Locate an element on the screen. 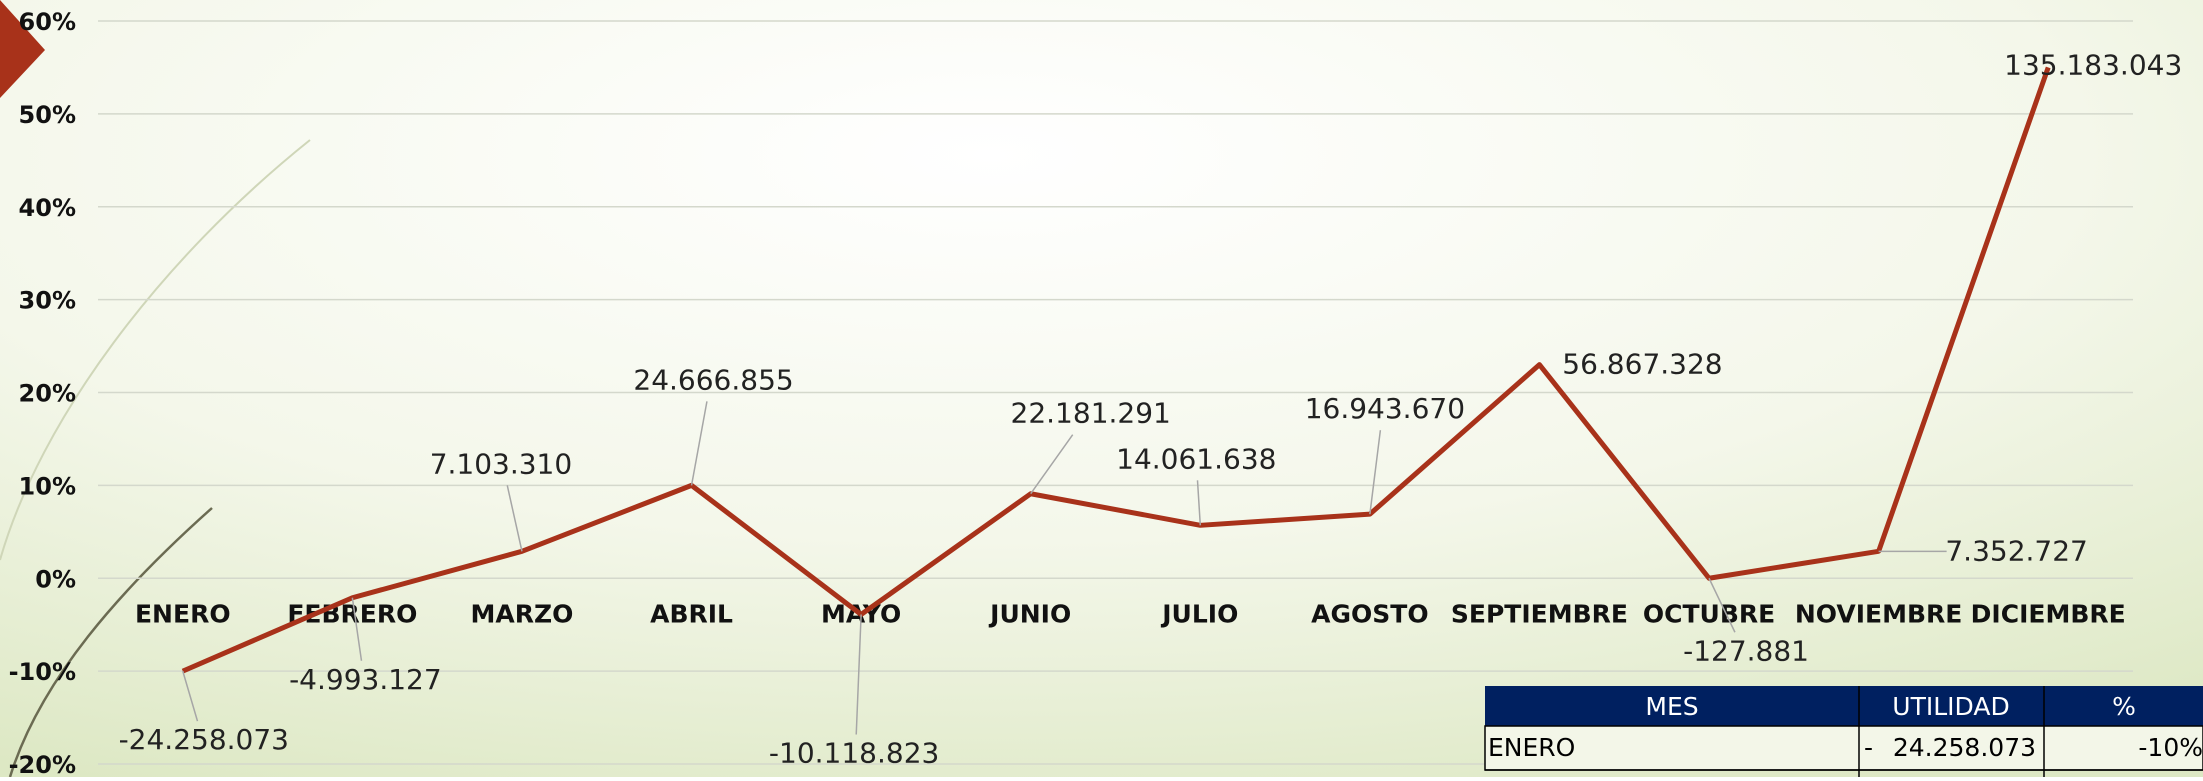 The height and width of the screenshot is (781, 2203). data-label: 135.183.043 is located at coordinates (2093, 64).